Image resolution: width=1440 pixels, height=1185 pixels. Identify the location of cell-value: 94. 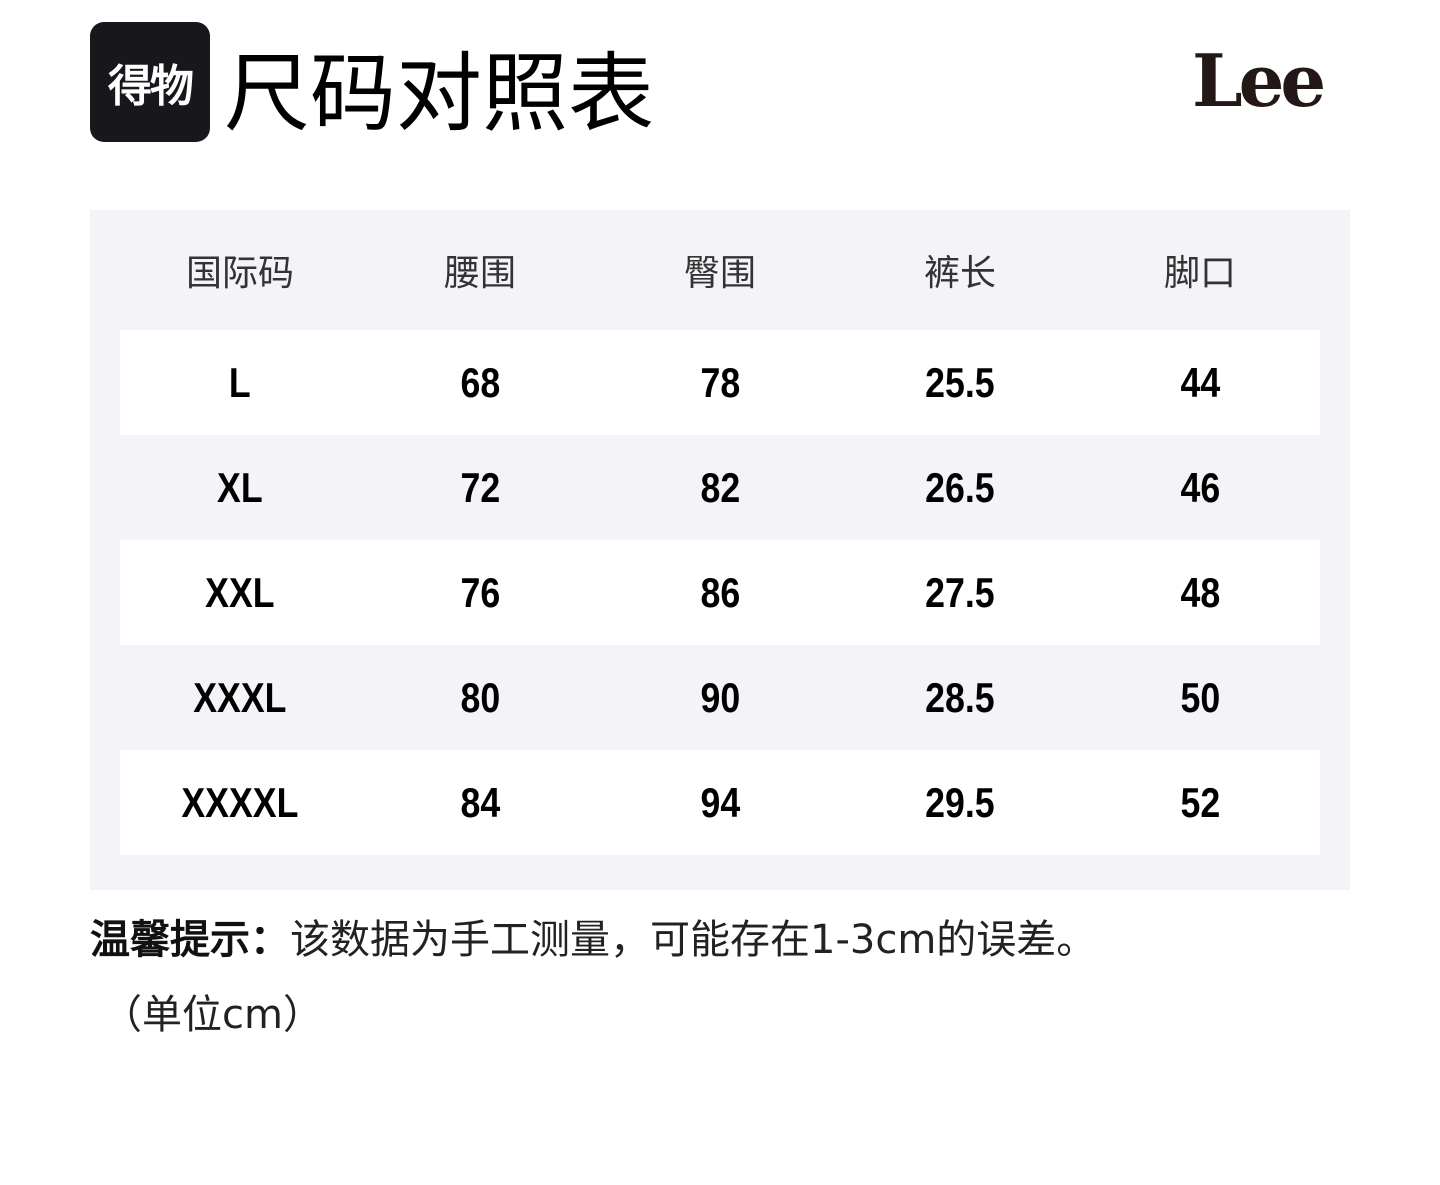
(720, 802).